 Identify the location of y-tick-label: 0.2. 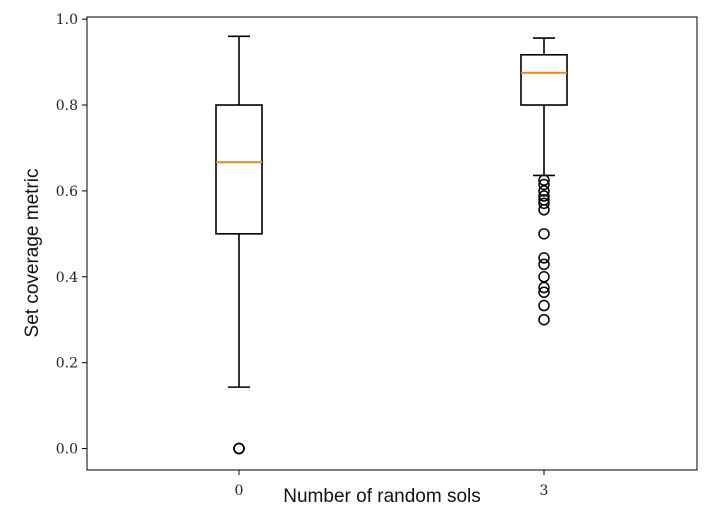
(67, 364).